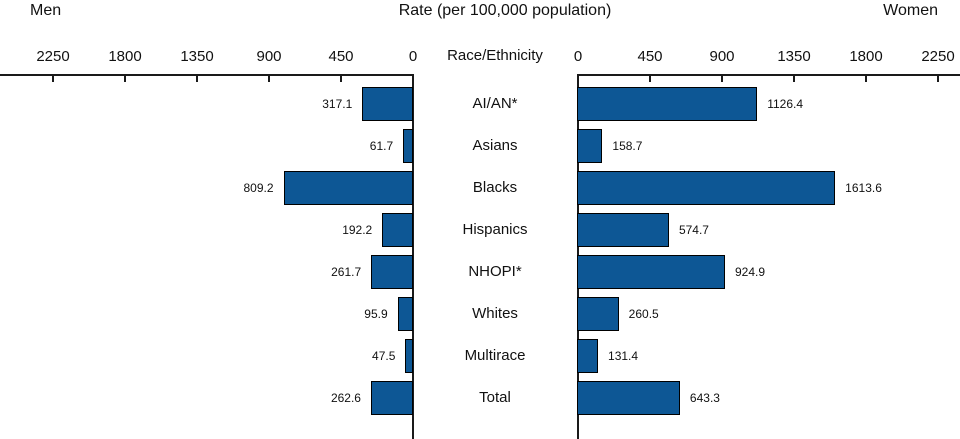 The image size is (960, 439). Describe the element at coordinates (722, 56) in the screenshot. I see `women-axis-tick-label: 900` at that location.